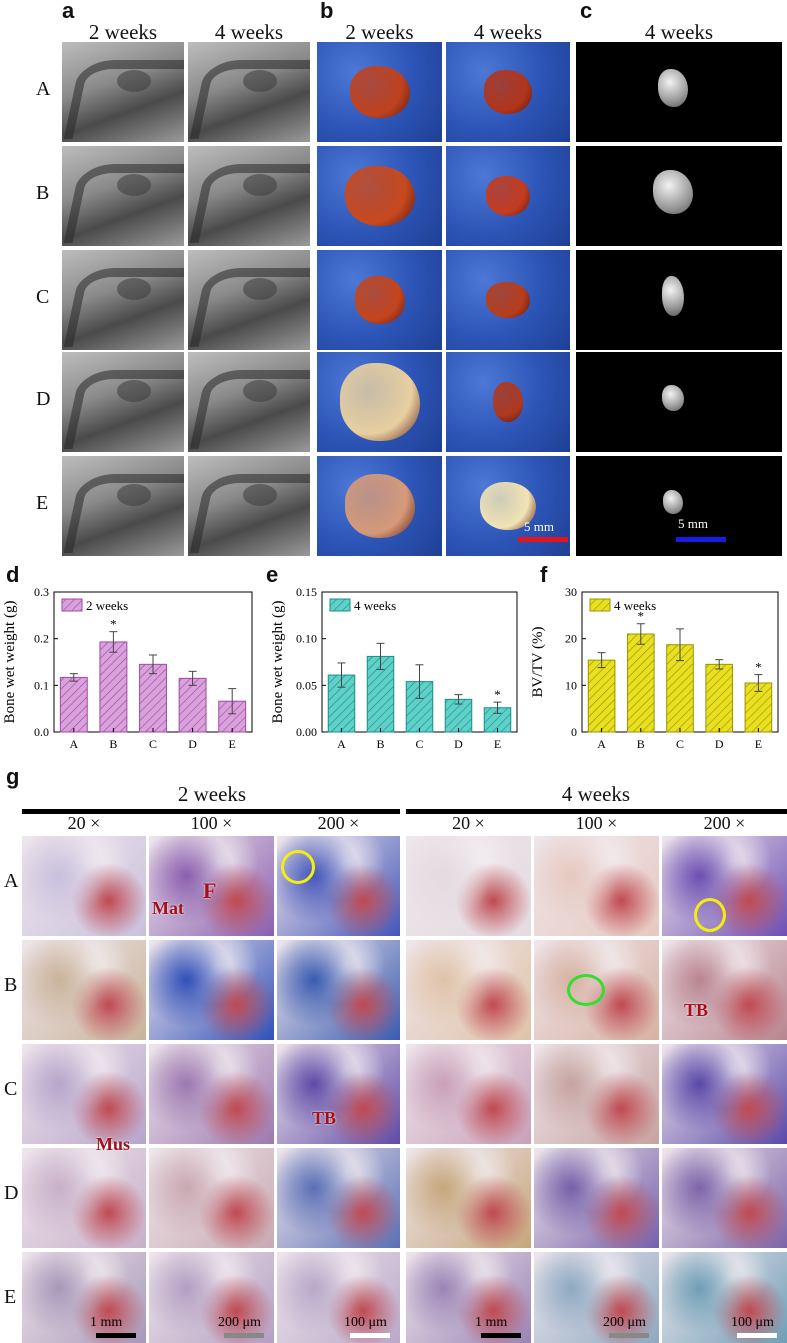  Describe the element at coordinates (752, 1322) in the screenshot. I see `scale-label: 100 μm` at that location.